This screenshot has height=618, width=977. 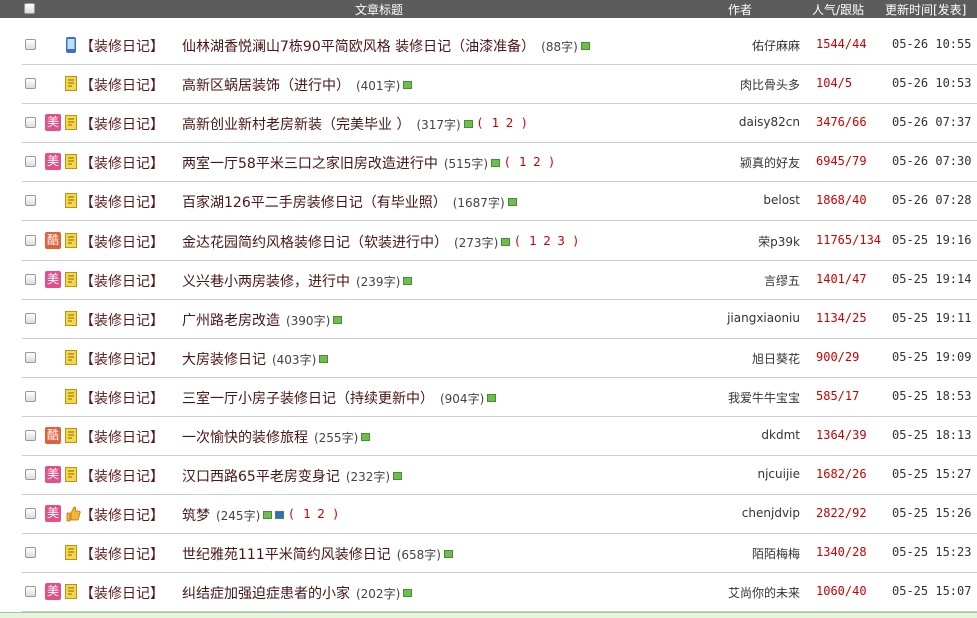 I want to click on thread-title: 纠结症加强迫症患者的小家, so click(x=266, y=594).